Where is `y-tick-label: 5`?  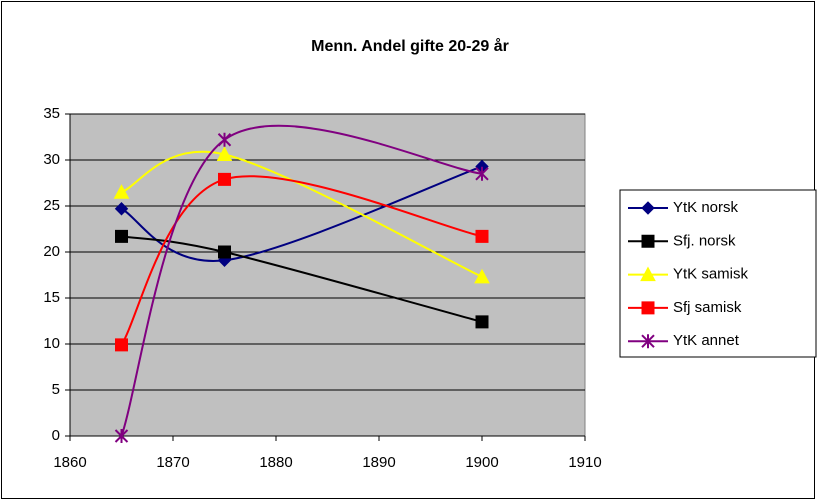
y-tick-label: 5 is located at coordinates (56, 389).